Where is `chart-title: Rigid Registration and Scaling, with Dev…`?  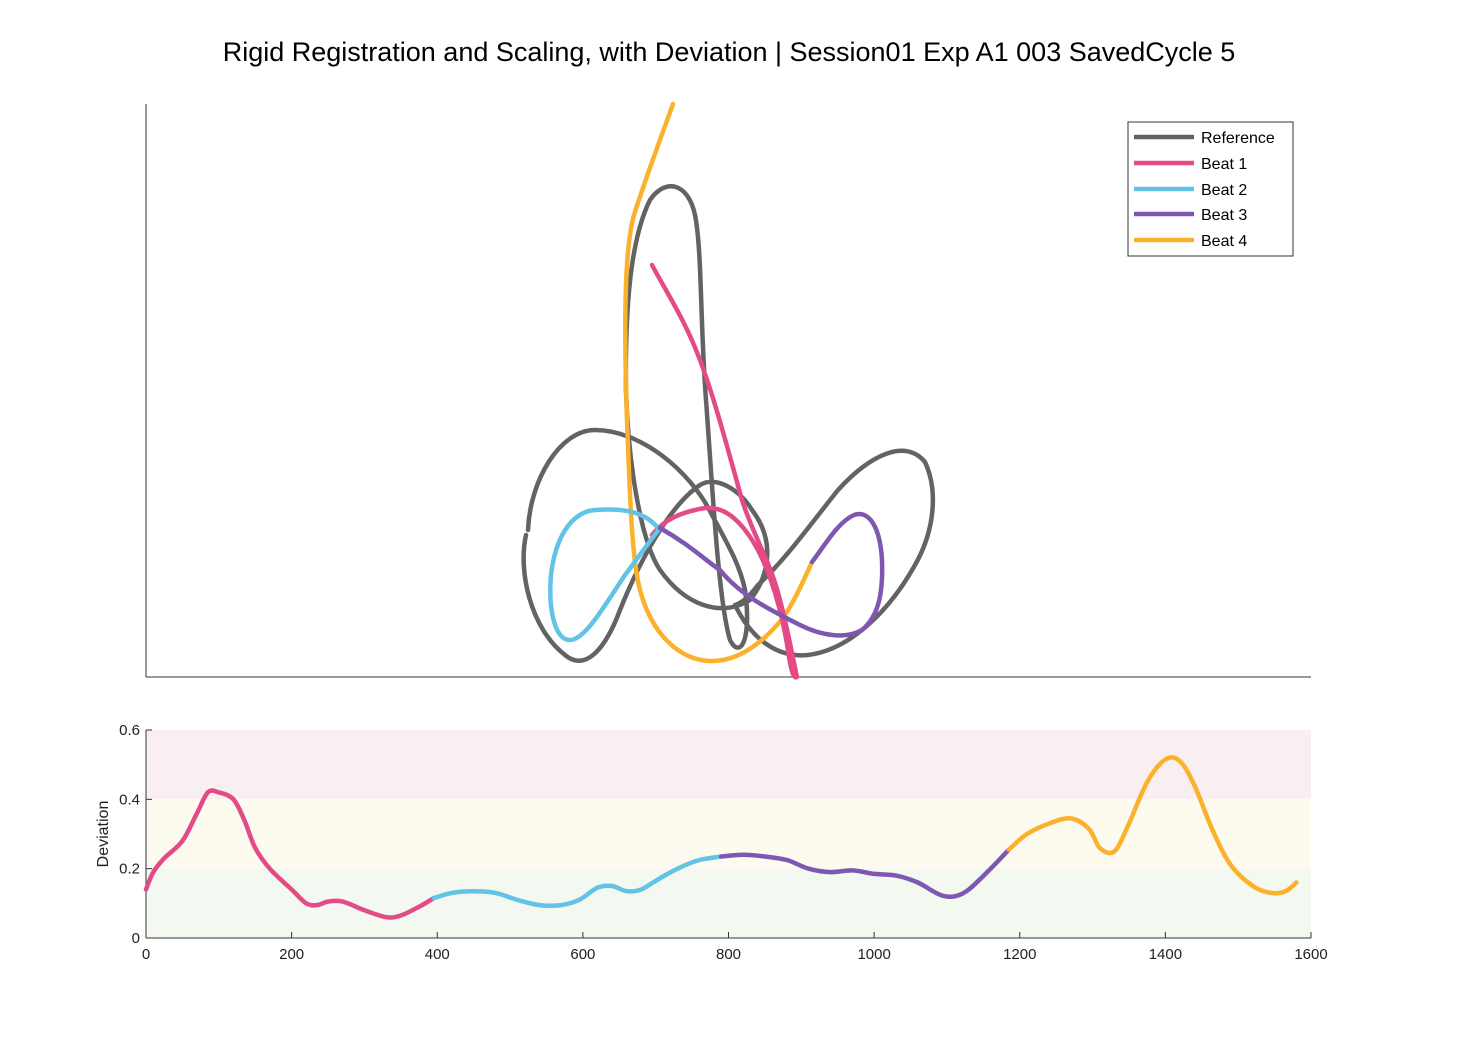 chart-title: Rigid Registration and Scaling, with Dev… is located at coordinates (729, 52).